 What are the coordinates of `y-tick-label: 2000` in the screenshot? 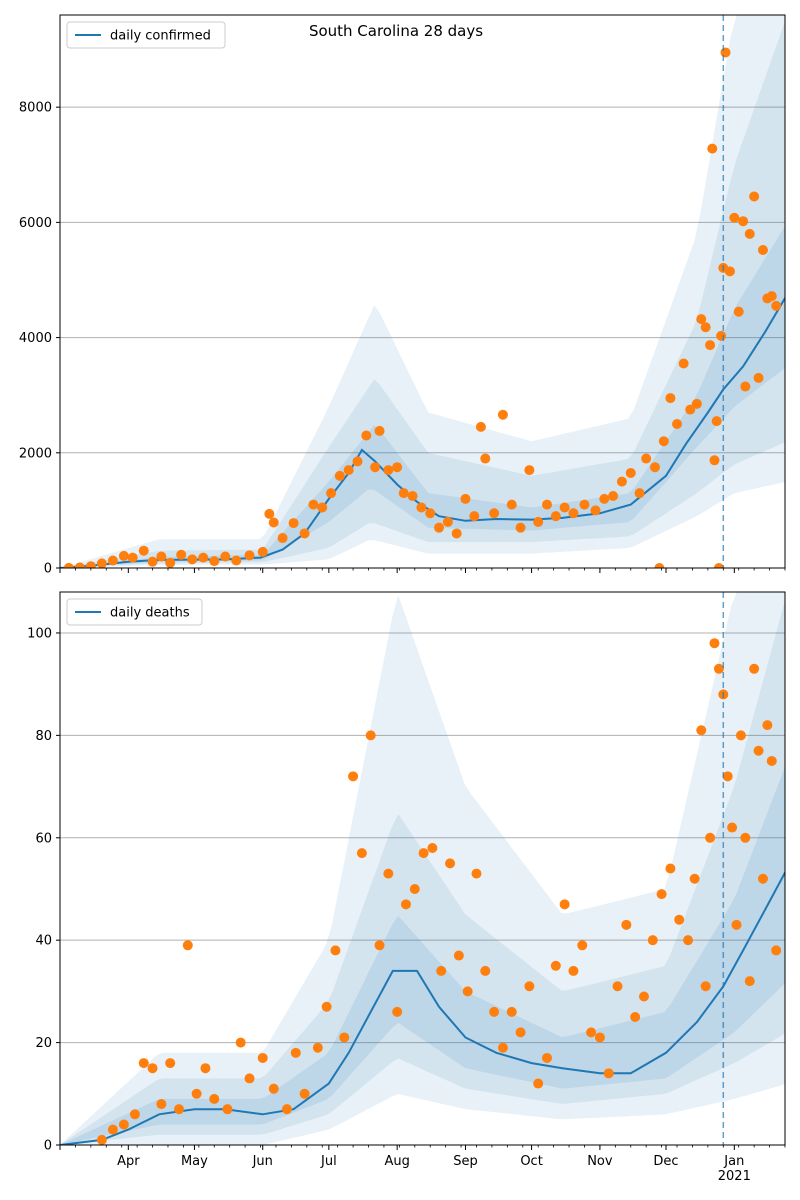 It's located at (35, 453).